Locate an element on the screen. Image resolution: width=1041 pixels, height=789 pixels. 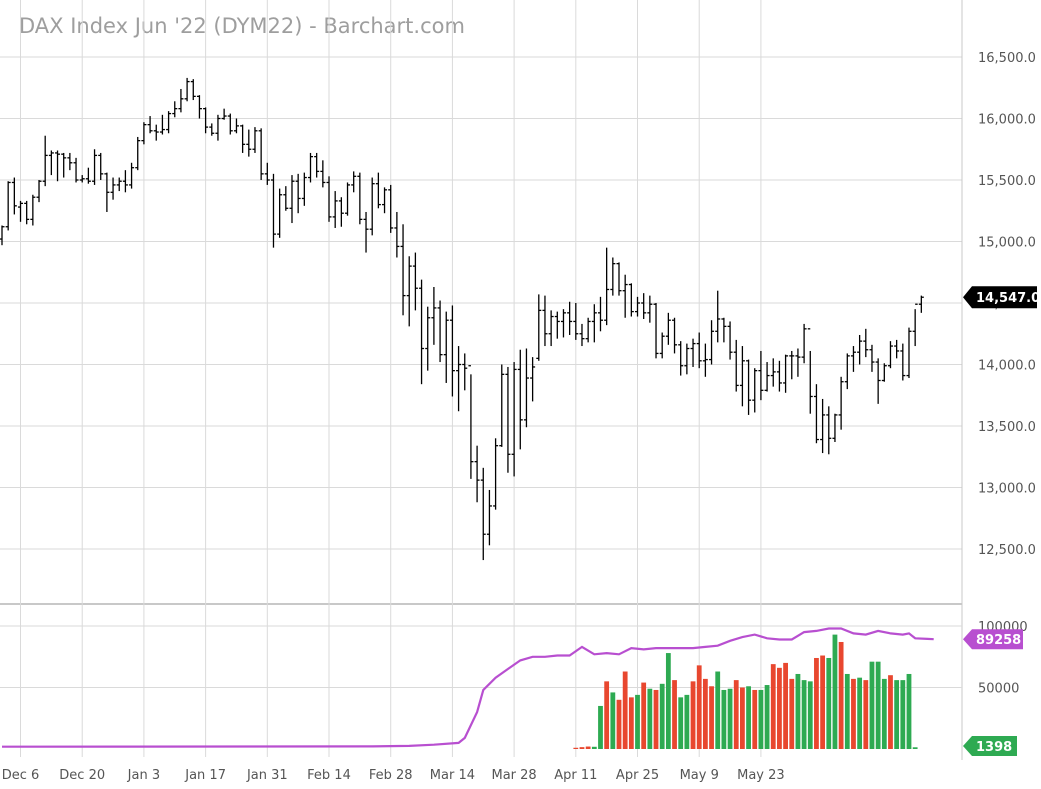
x-tick-label: May 9 is located at coordinates (699, 775).